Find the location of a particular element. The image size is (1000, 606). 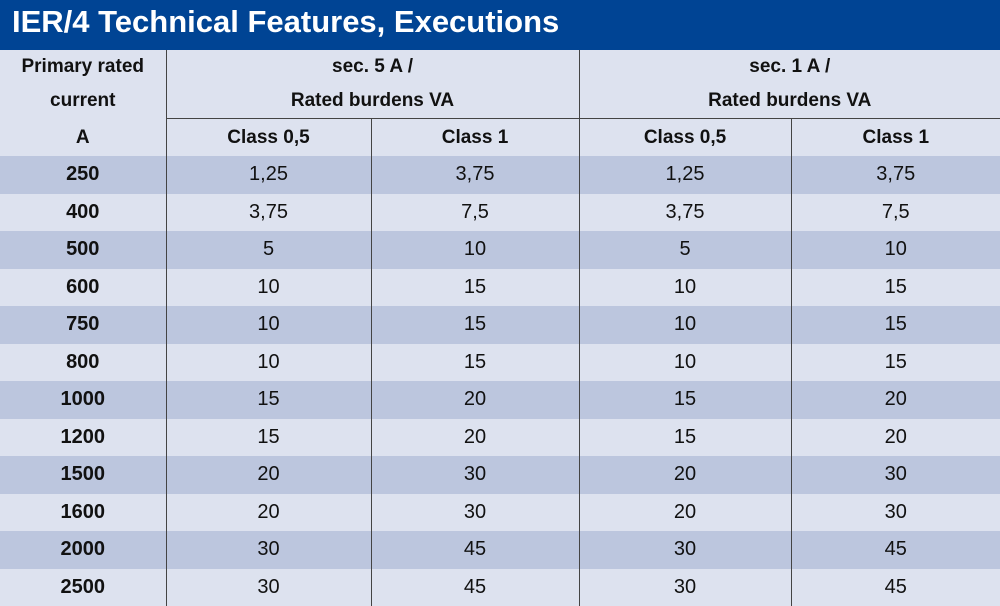

sec1-class05-cell: 5 is located at coordinates (685, 250).